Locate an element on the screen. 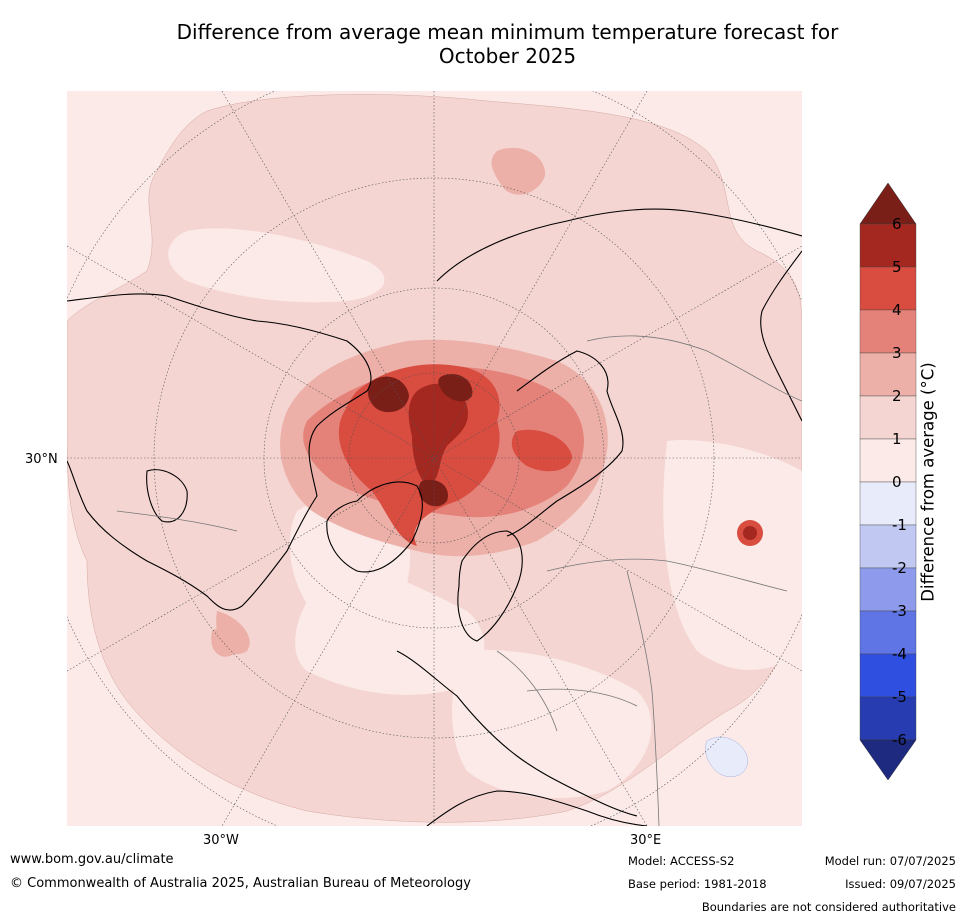 The image size is (965, 919). colorbar-tick-label: 1 is located at coordinates (897, 439).